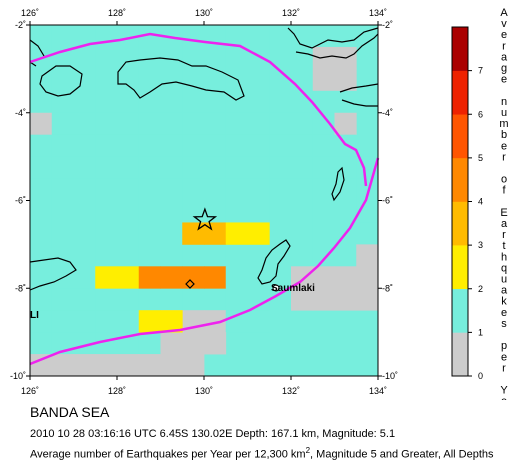 The height and width of the screenshot is (461, 526). Describe the element at coordinates (181, 79) in the screenshot. I see `seram-island-outline` at that location.